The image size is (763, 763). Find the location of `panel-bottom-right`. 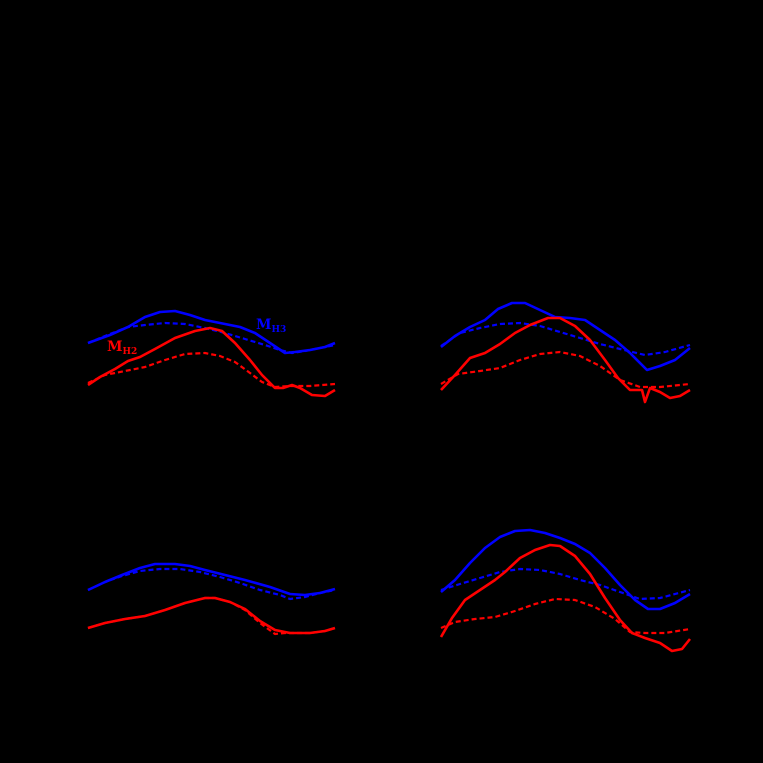

panel-bottom-right is located at coordinates (565, 590).